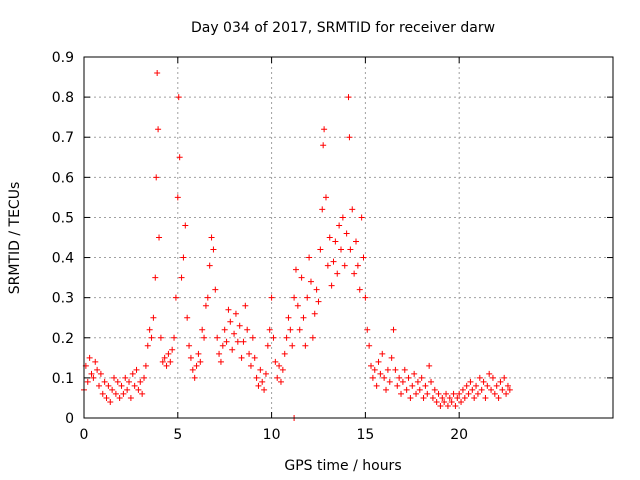 The height and width of the screenshot is (480, 640). I want to click on y-tick-label: 0.8, so click(63, 98).